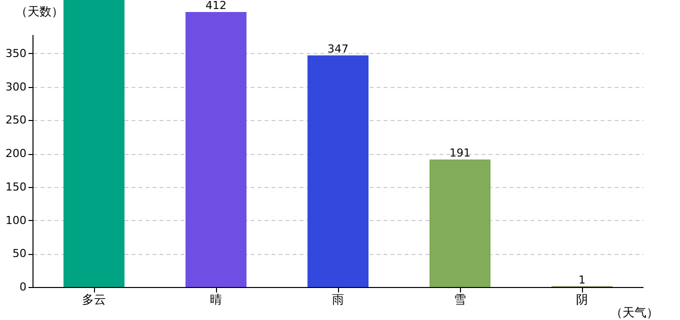 This screenshot has width=680, height=320. I want to click on y-tick-label: 200, so click(16, 153).